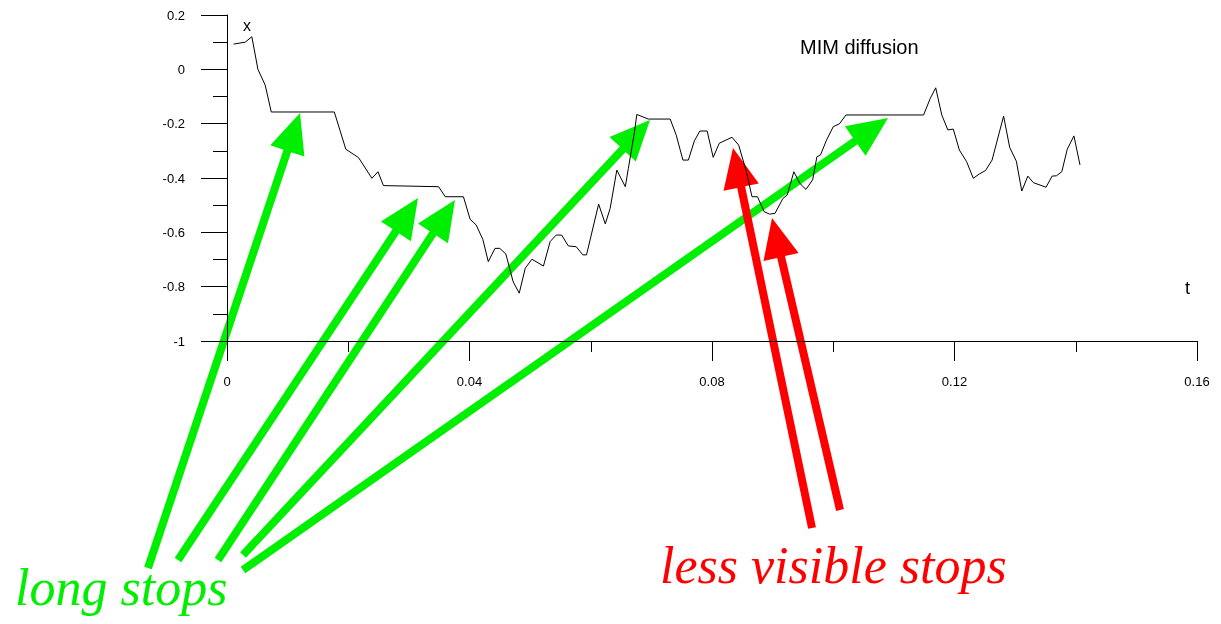 The image size is (1221, 624). I want to click on y-tick-label: -0.2, so click(173, 124).